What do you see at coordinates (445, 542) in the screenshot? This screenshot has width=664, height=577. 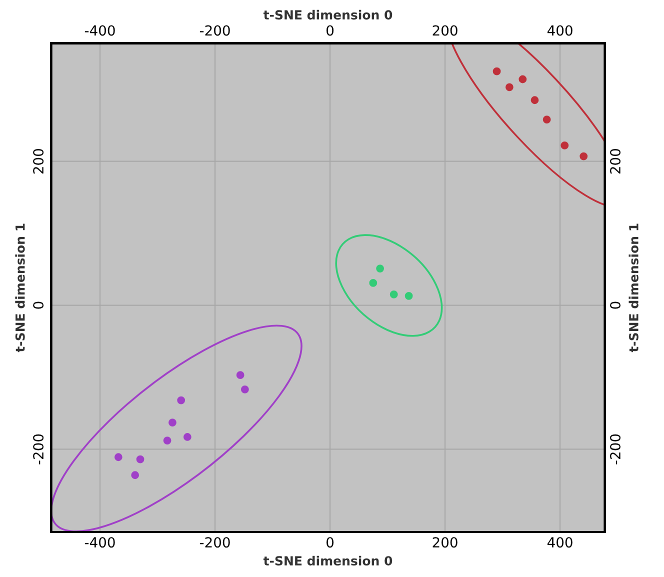 I see `x-tick-label: 200` at bounding box center [445, 542].